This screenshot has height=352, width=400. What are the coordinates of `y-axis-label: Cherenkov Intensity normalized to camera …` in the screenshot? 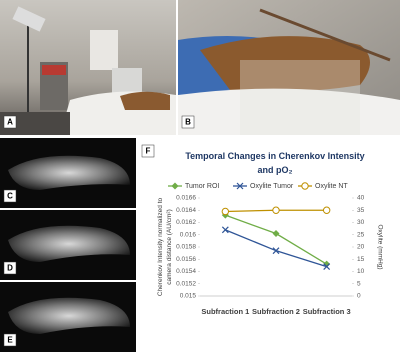 It's located at (165, 246).